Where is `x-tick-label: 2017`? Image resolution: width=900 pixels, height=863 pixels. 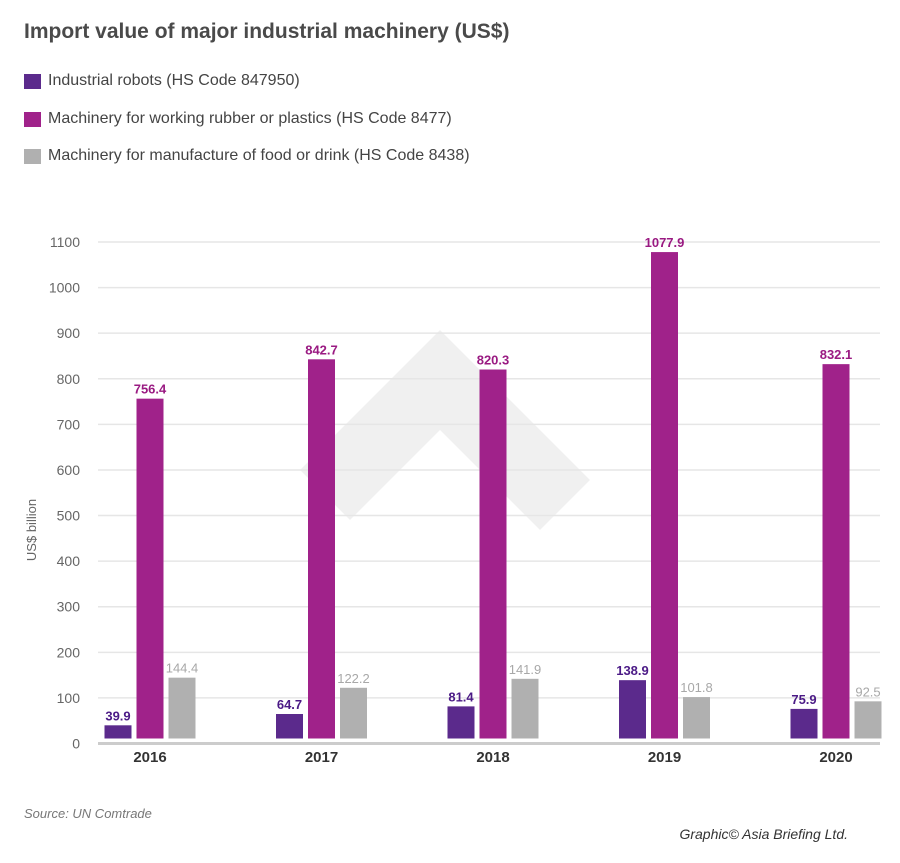
x-tick-label: 2017 is located at coordinates (321, 757).